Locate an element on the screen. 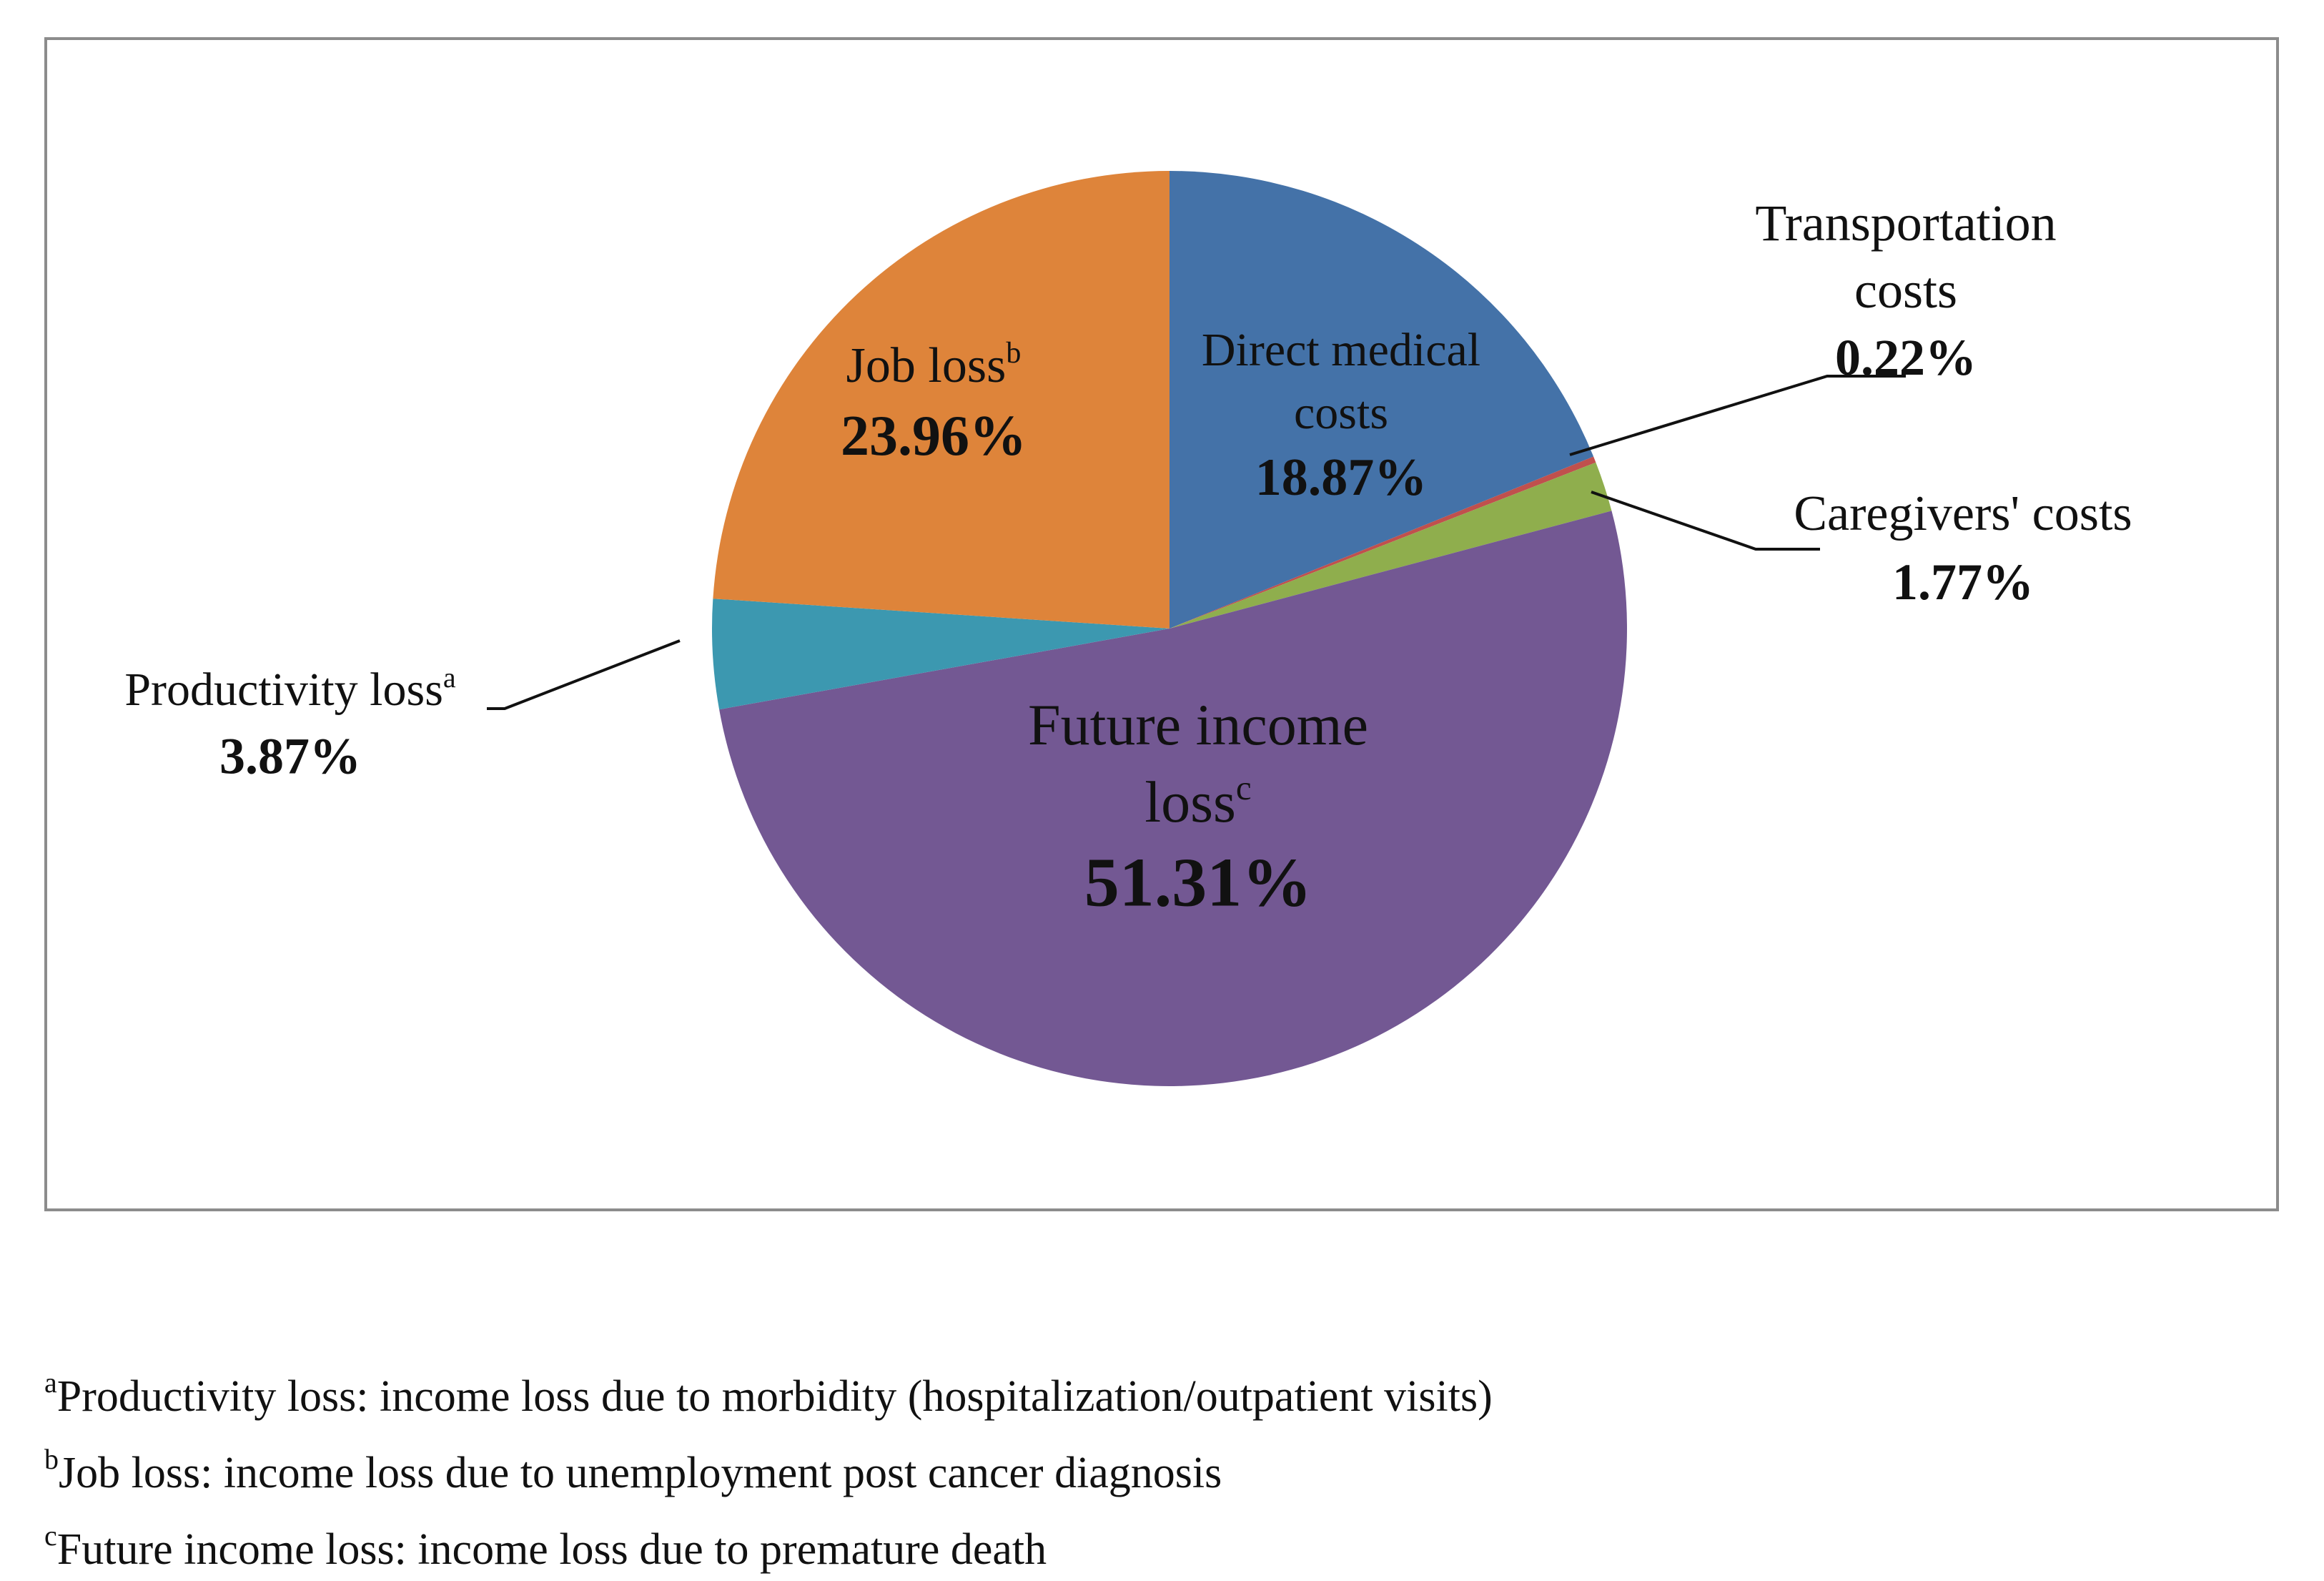 This screenshot has width=2324, height=1581. leader-line-caregivers-costs is located at coordinates (1706, 521).